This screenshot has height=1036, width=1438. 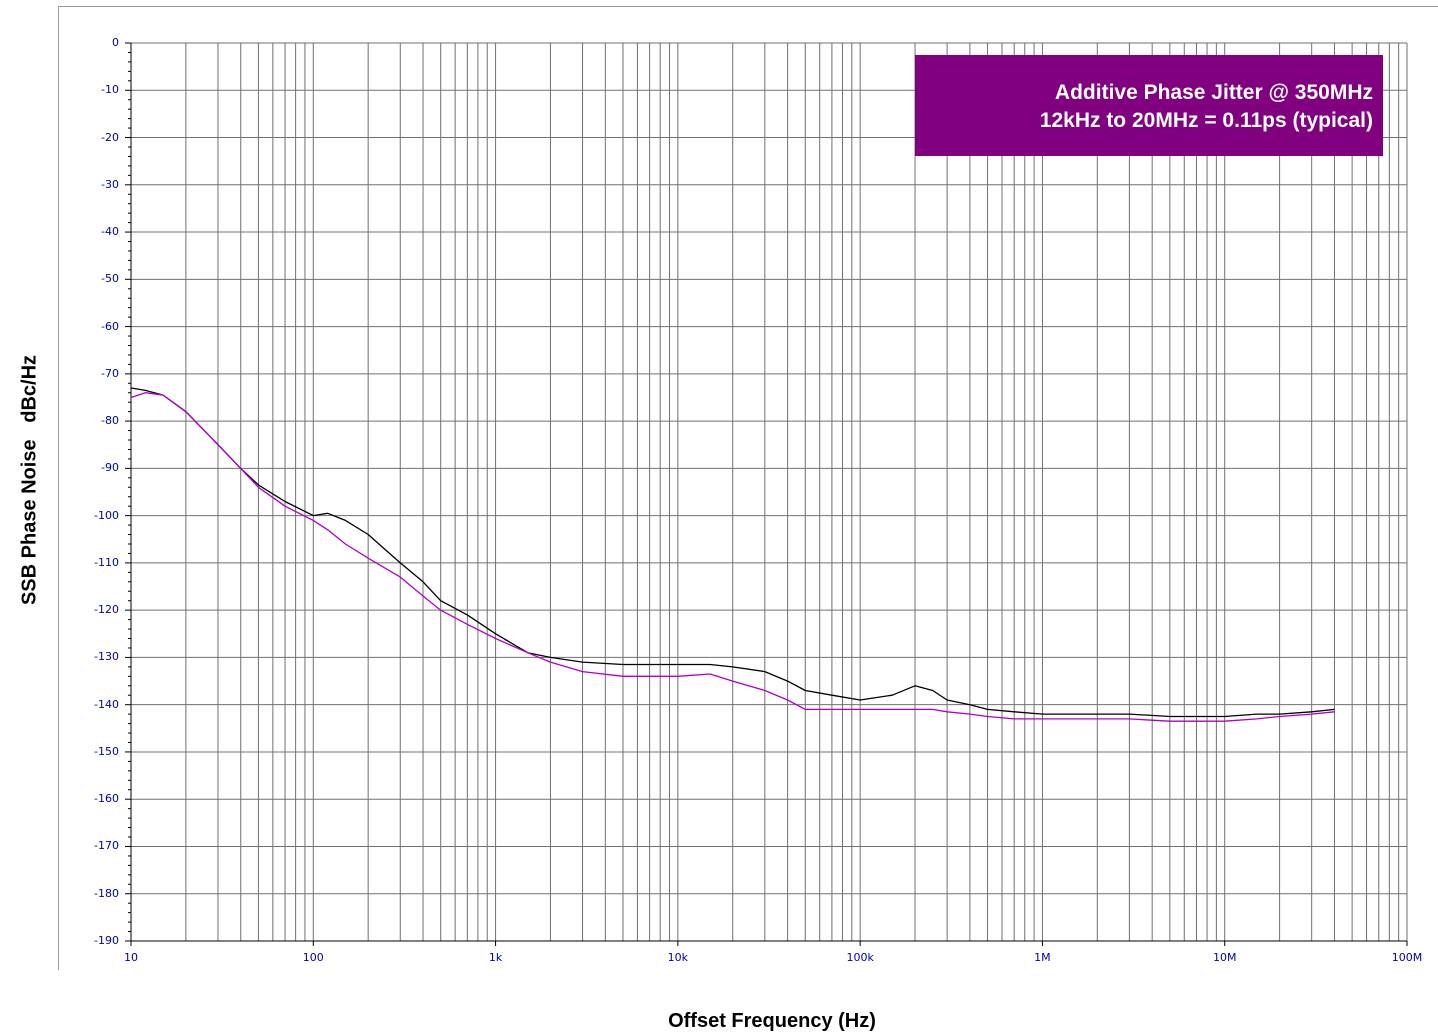 What do you see at coordinates (131, 957) in the screenshot?
I see `x-tick-label: 10` at bounding box center [131, 957].